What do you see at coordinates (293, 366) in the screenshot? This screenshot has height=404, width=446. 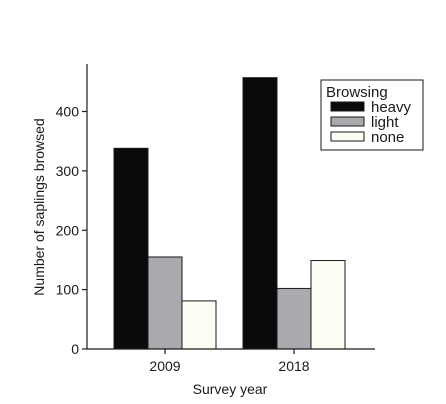 I see `x-tick-label: 2018` at bounding box center [293, 366].